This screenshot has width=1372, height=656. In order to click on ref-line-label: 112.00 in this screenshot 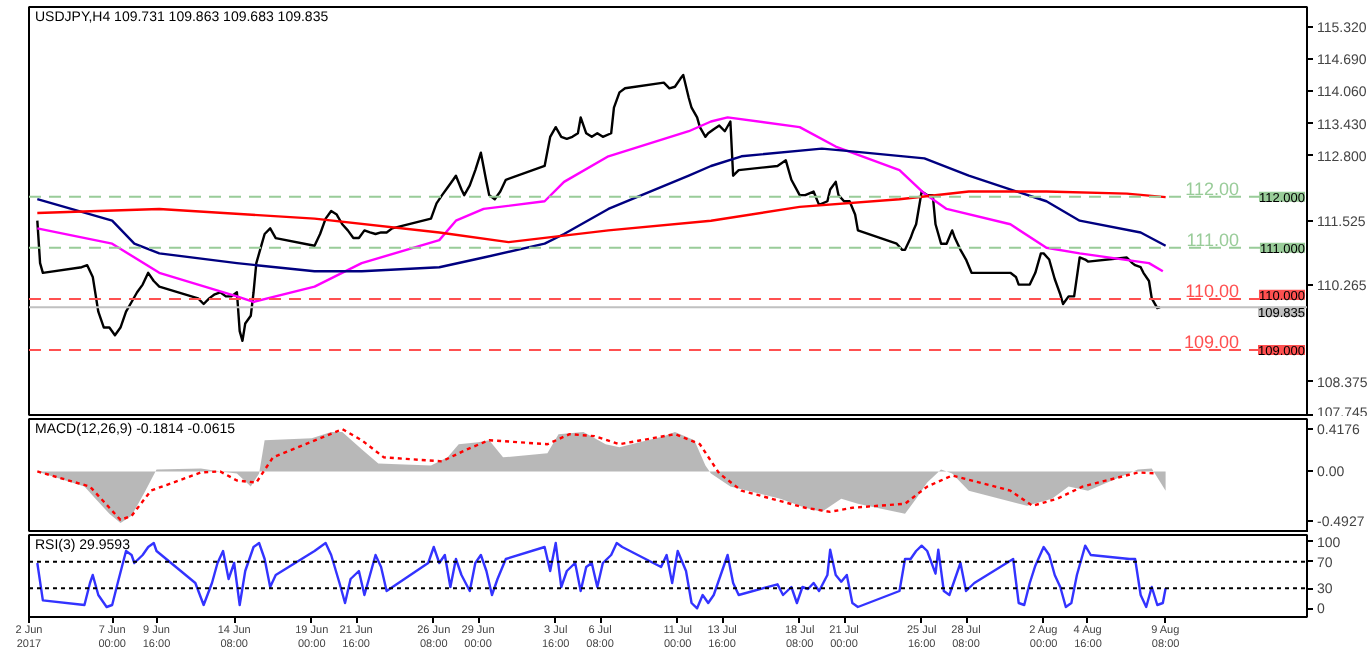, I will do `click(1212, 188)`.